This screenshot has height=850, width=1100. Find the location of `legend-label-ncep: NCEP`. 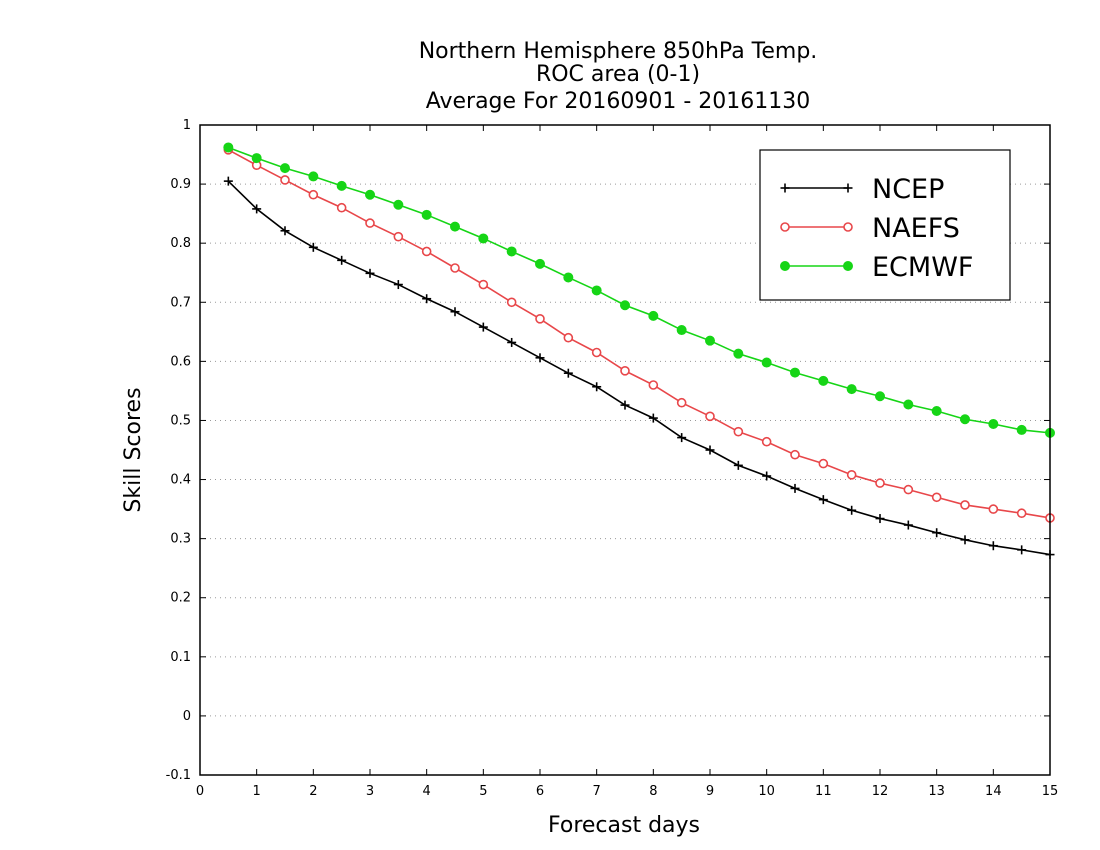

legend-label-ncep: NCEP is located at coordinates (908, 189).